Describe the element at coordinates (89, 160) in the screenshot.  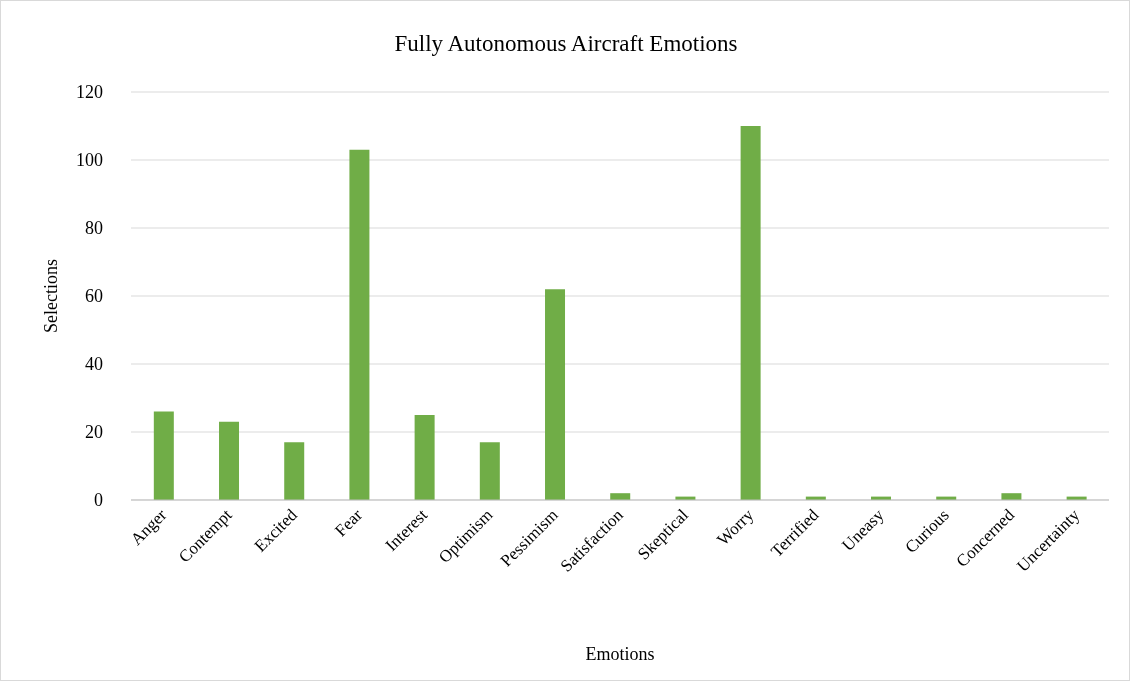
I see `y-tick-label: 100` at that location.